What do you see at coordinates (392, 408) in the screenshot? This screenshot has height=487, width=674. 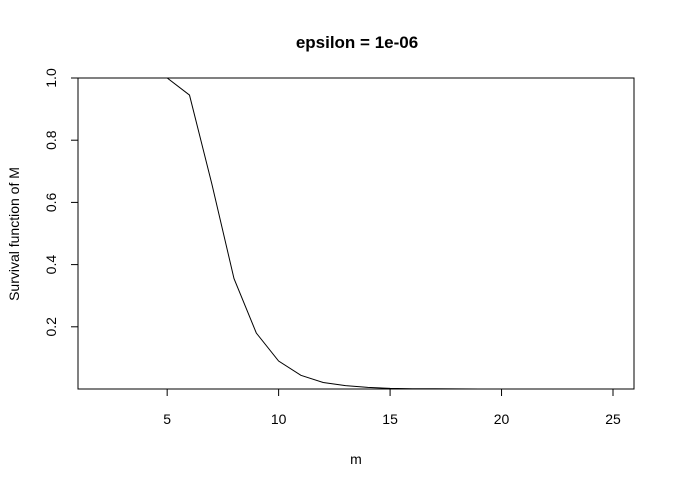 I see `x-axis: 5 10 15 20 25` at bounding box center [392, 408].